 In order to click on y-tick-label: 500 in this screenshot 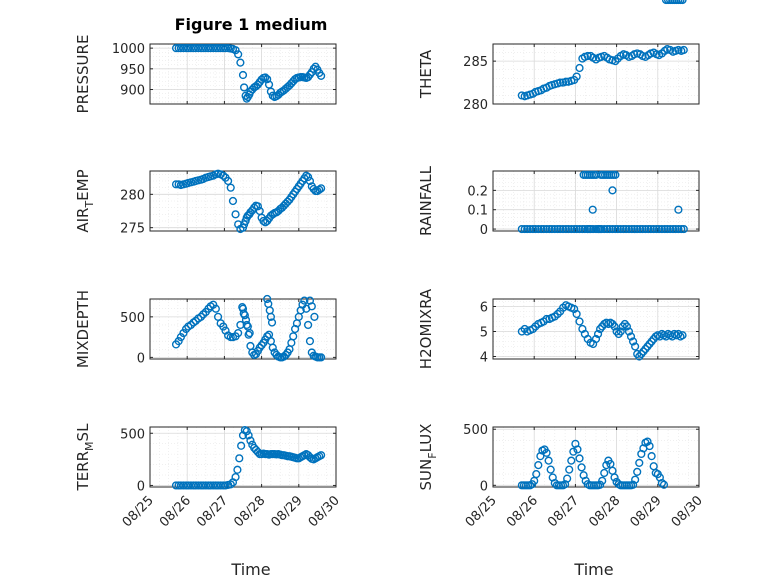, I will do `click(132, 318)`.